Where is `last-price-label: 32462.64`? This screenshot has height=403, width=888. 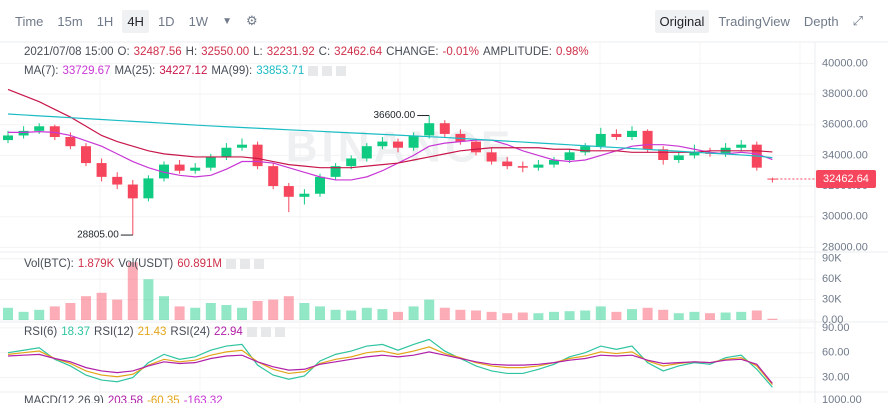
last-price-label: 32462.64 is located at coordinates (846, 179).